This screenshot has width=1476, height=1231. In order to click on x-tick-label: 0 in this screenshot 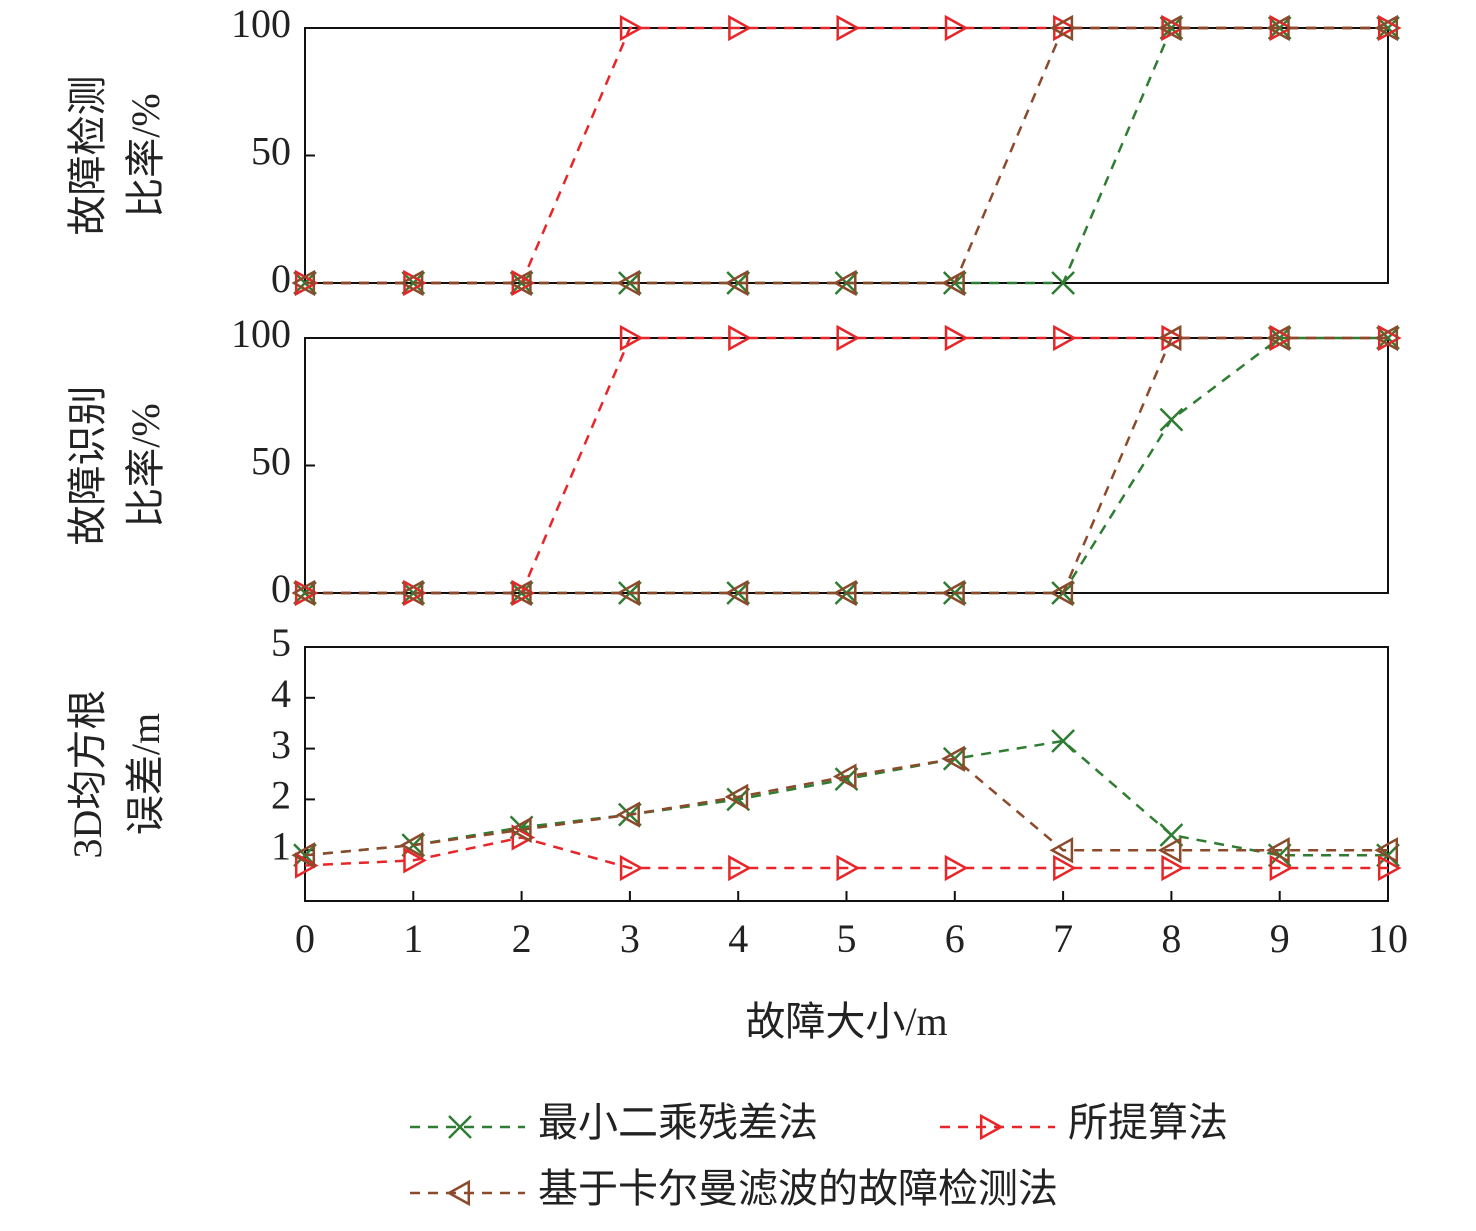, I will do `click(305, 938)`.